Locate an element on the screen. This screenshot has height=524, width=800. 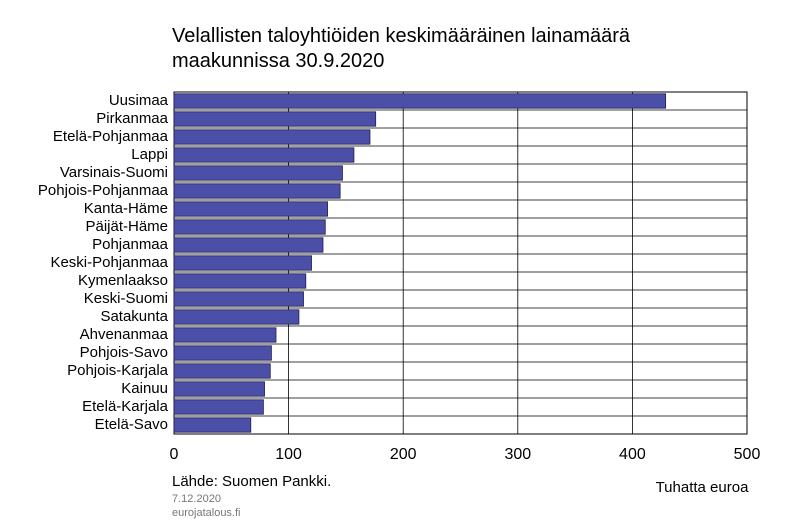
y-tick-label: Pohjois-Savo is located at coordinates (124, 352).